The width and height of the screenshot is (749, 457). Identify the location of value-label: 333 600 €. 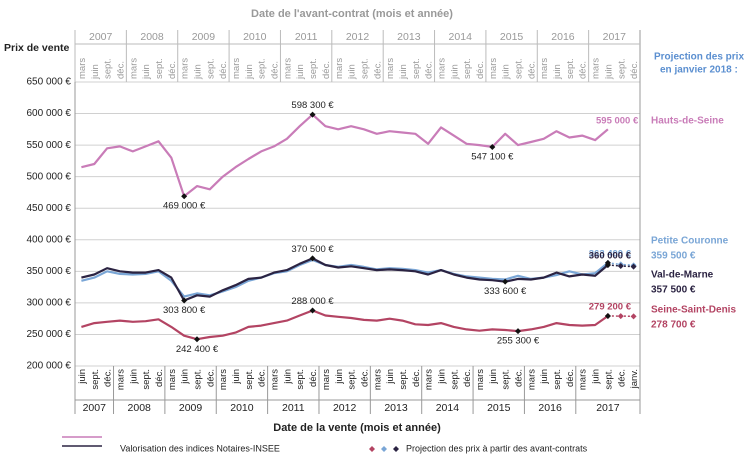
(505, 291).